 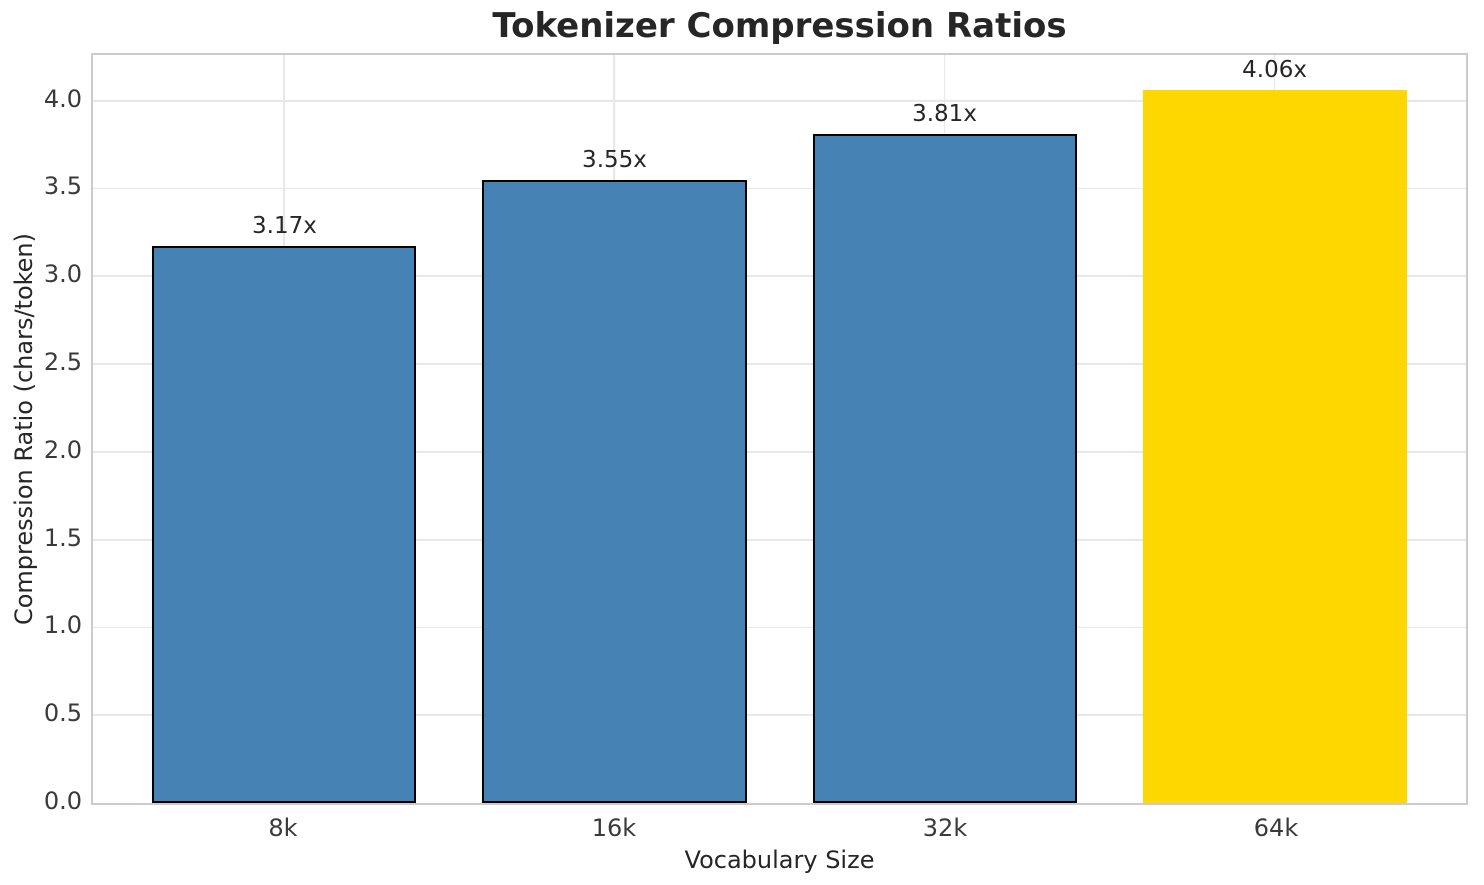 I want to click on chart-title: Tokenizer Compression Ratios, so click(x=779, y=26).